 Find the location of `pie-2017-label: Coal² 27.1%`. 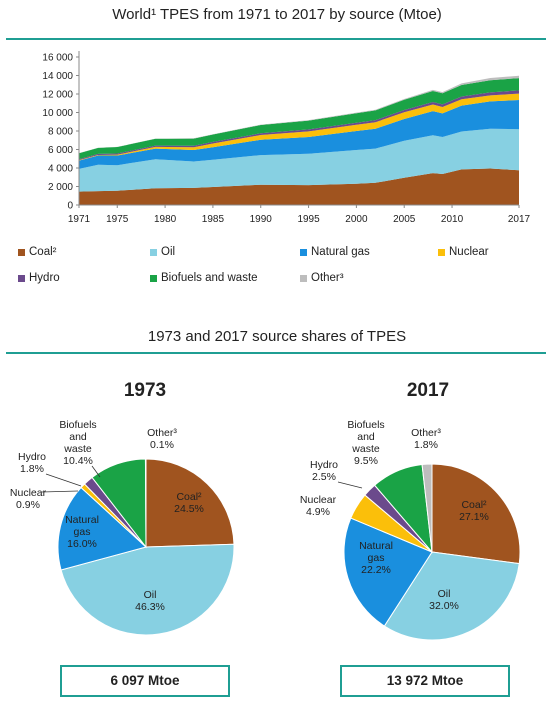

pie-2017-label: Coal² 27.1% is located at coordinates (474, 511).